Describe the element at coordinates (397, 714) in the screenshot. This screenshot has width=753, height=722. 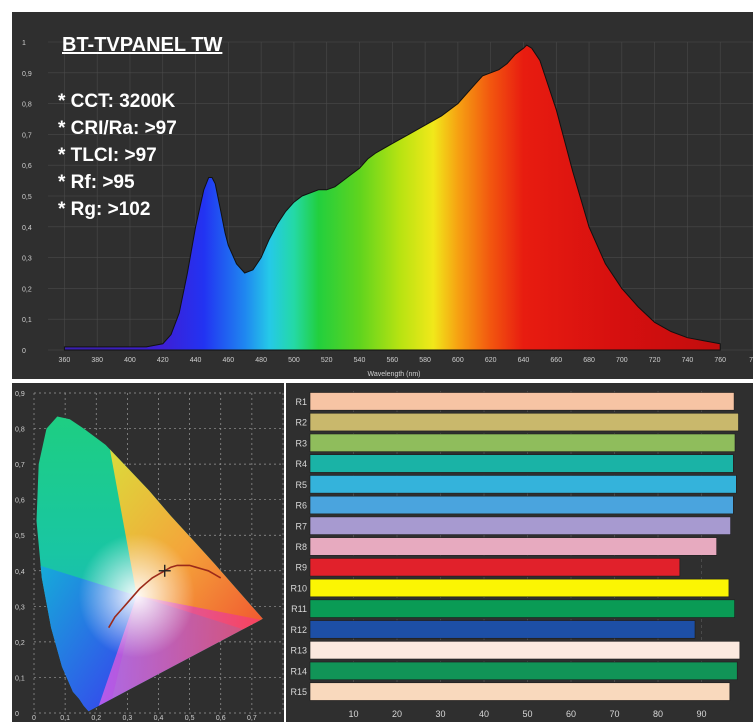
I see `cri-x-tick: 20` at that location.